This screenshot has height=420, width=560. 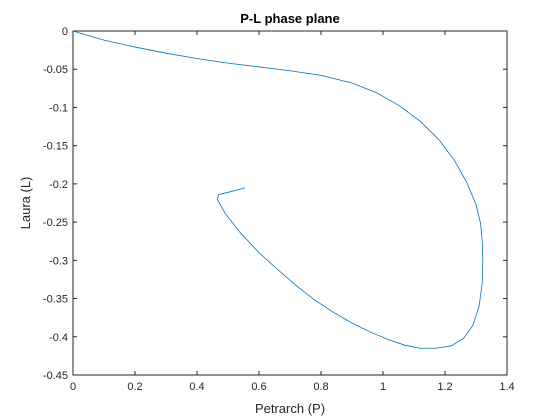 I want to click on y-tick-label: -0.4, so click(x=58, y=338).